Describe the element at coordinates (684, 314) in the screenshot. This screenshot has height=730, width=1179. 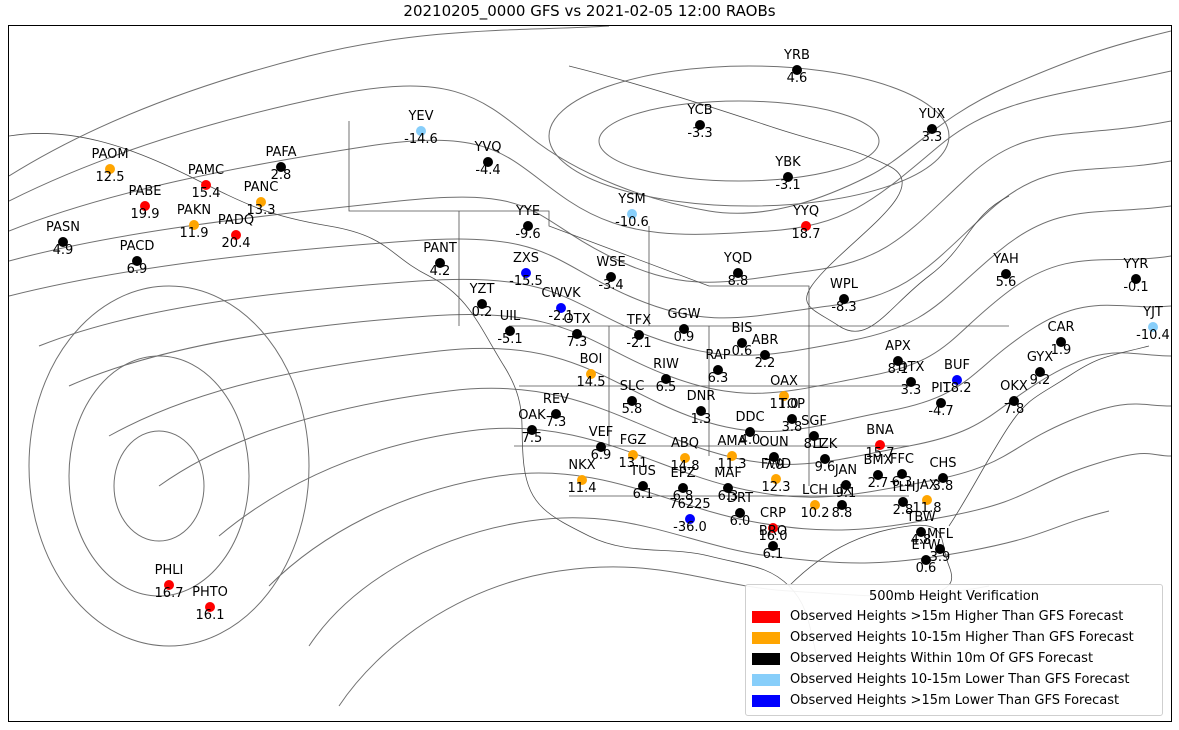
I see `station-id-label: GGW` at that location.